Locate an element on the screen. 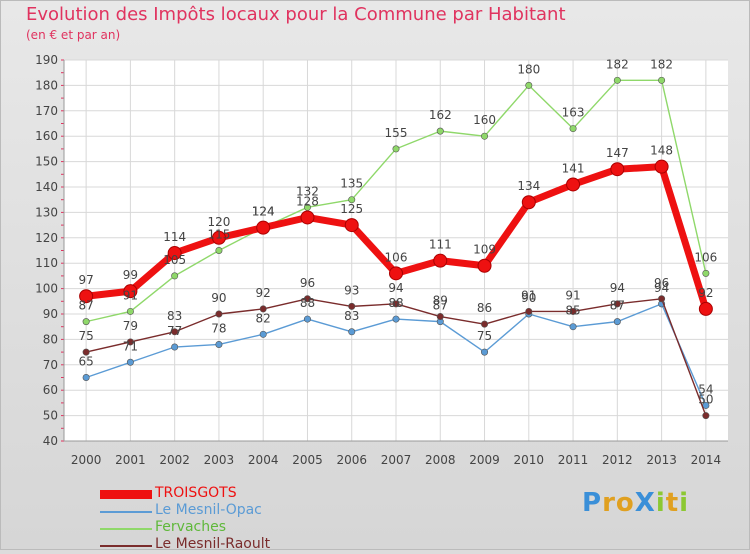 This screenshot has height=554, width=750. data-label-le-mesnil-opac: 77 is located at coordinates (174, 331).